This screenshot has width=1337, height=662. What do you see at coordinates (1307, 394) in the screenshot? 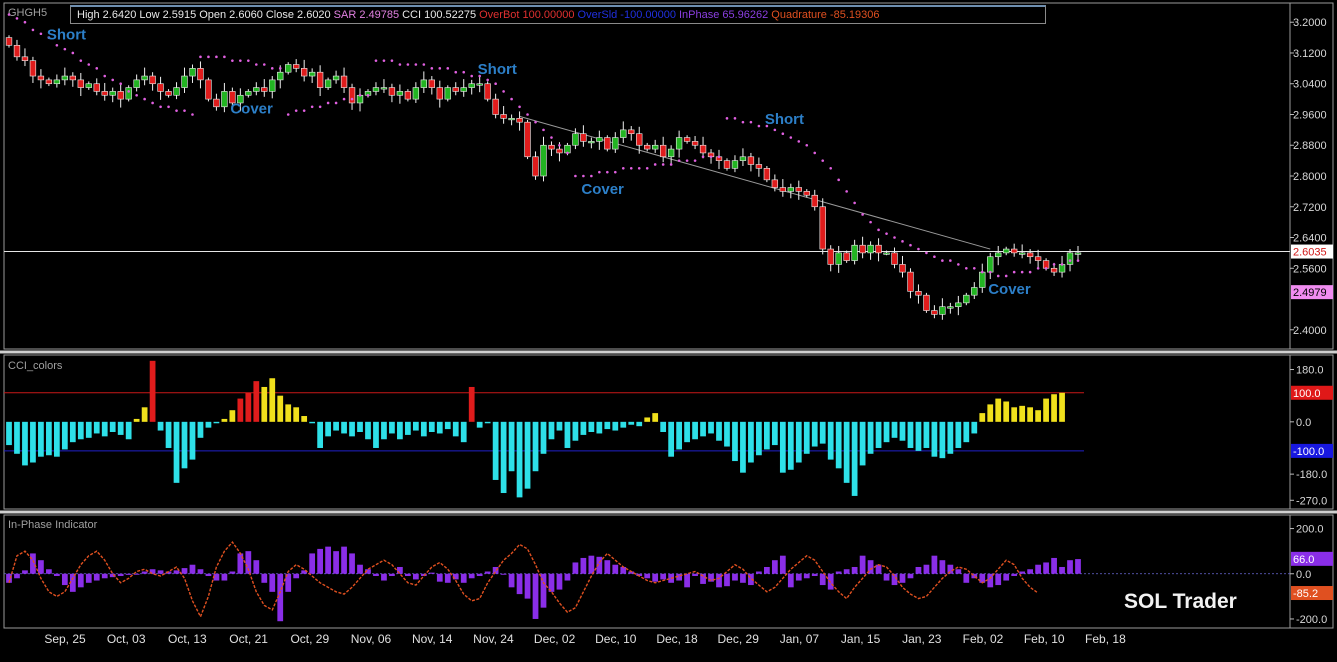
I see `cci-overbought-label: 100.0` at bounding box center [1307, 394].